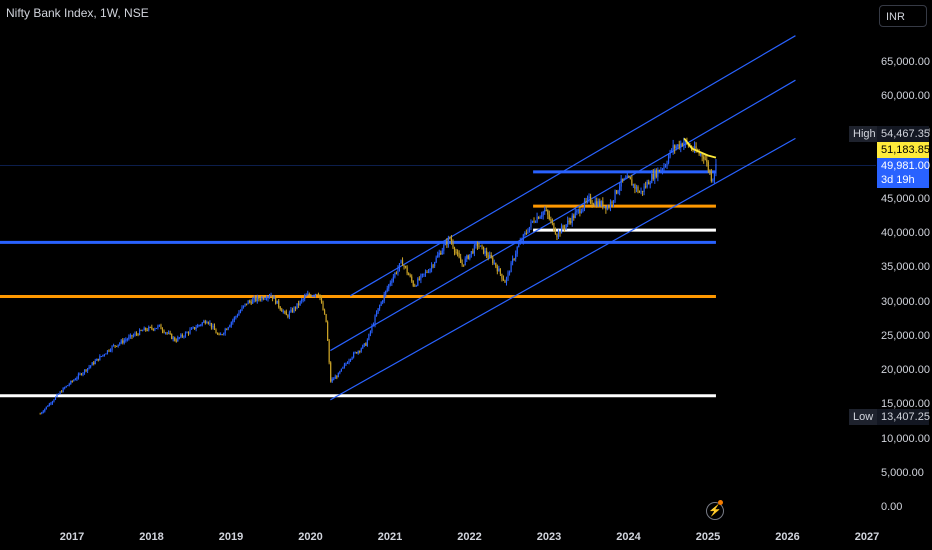 The height and width of the screenshot is (550, 932). What do you see at coordinates (902, 472) in the screenshot?
I see `y-tick-label: 5,000.00` at bounding box center [902, 472].